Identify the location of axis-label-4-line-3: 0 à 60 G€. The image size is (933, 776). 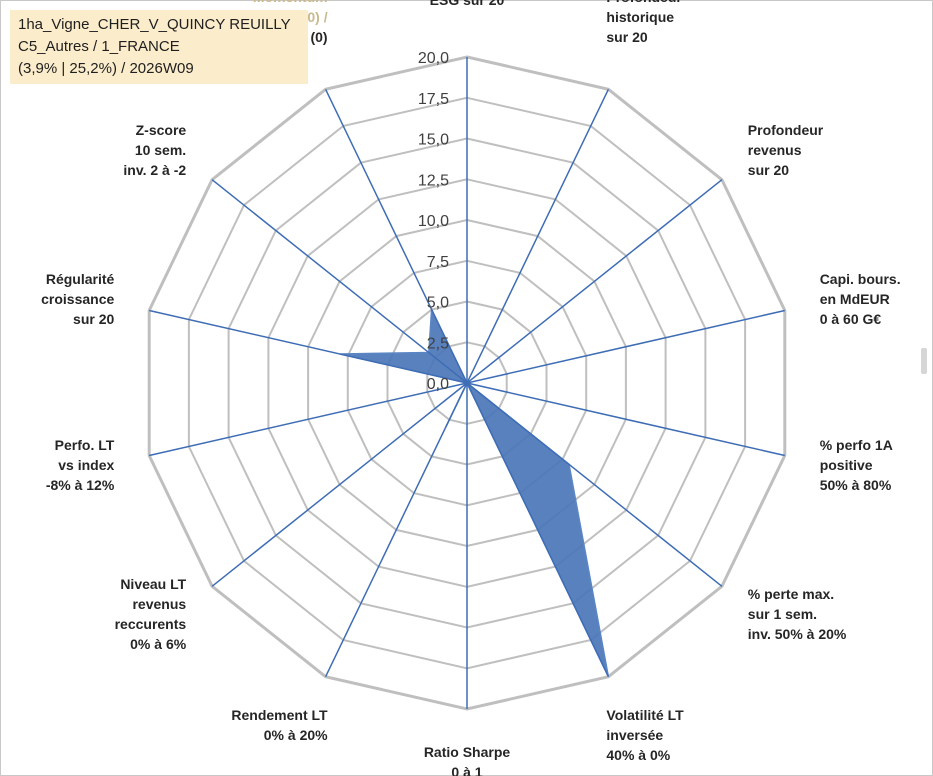
(851, 319).